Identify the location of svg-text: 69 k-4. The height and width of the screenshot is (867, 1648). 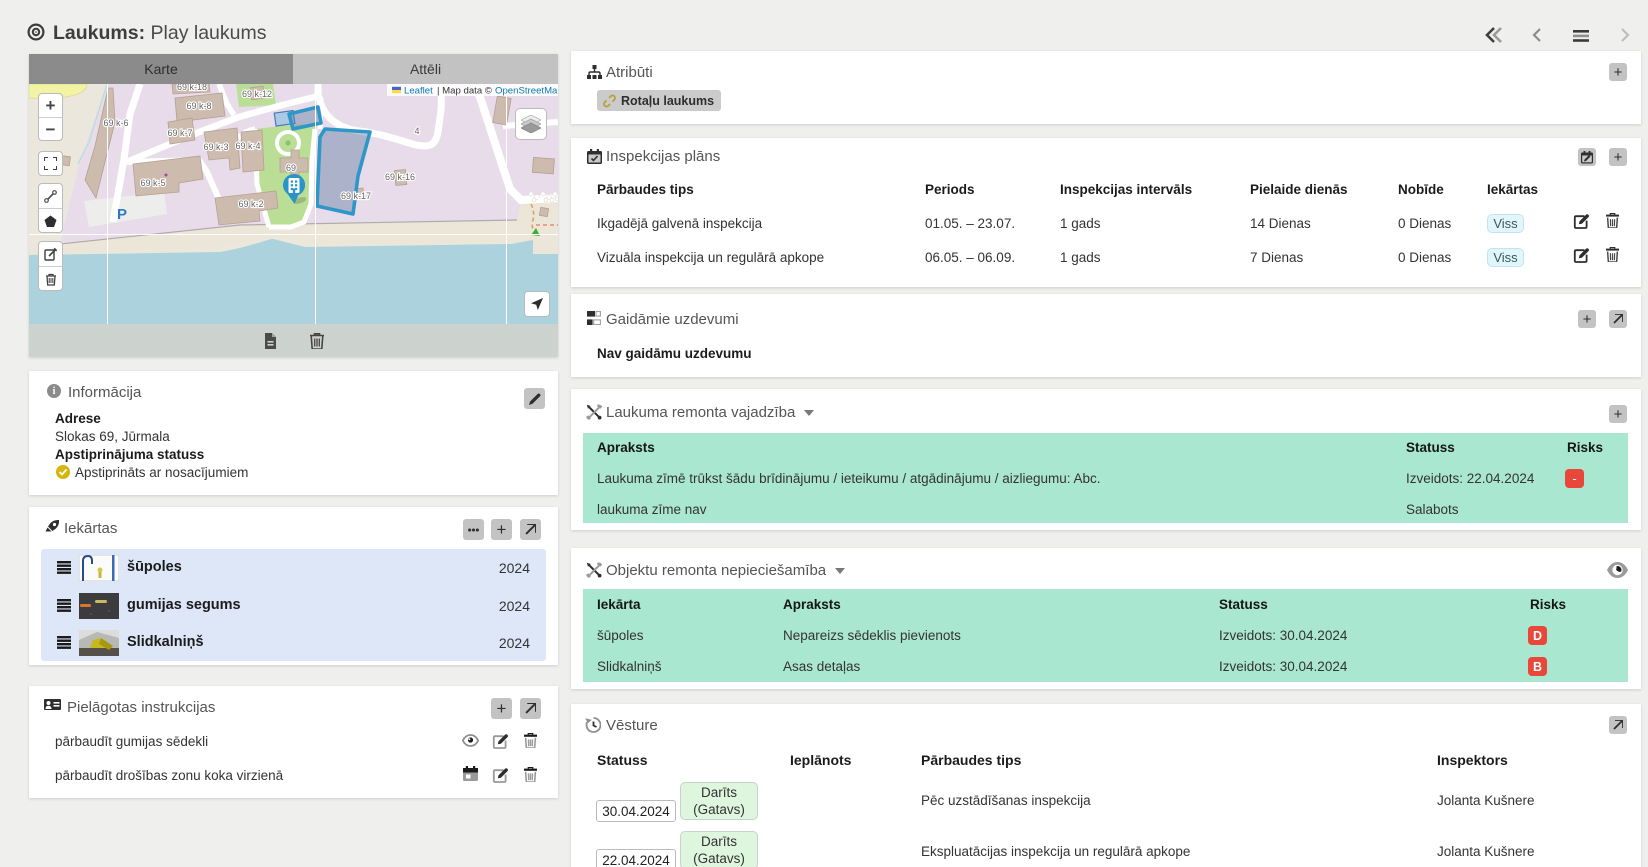
(247, 146).